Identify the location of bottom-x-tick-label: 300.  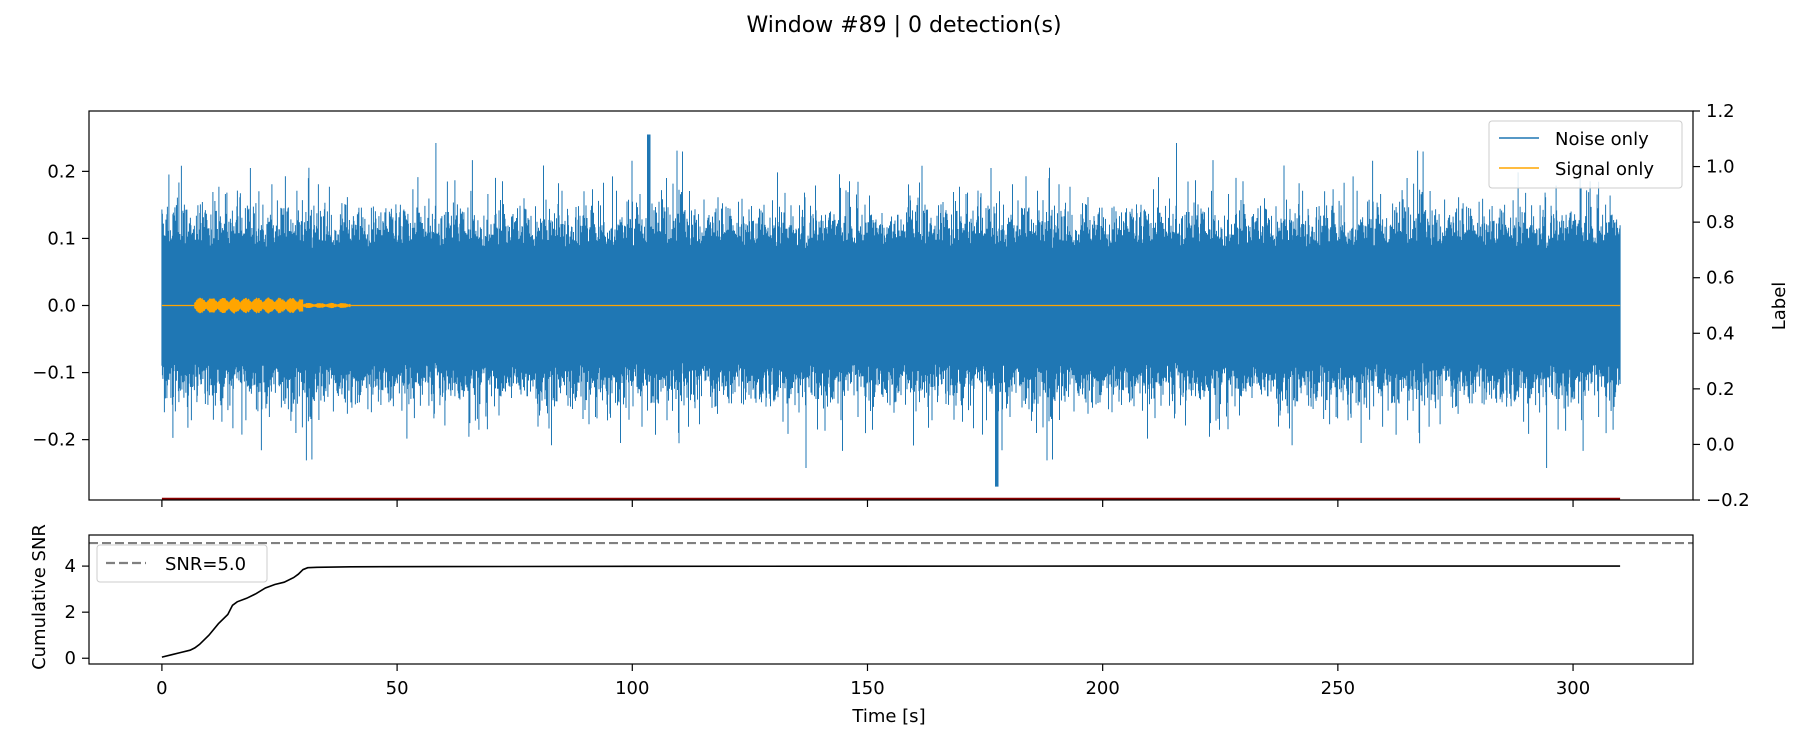
(1573, 688).